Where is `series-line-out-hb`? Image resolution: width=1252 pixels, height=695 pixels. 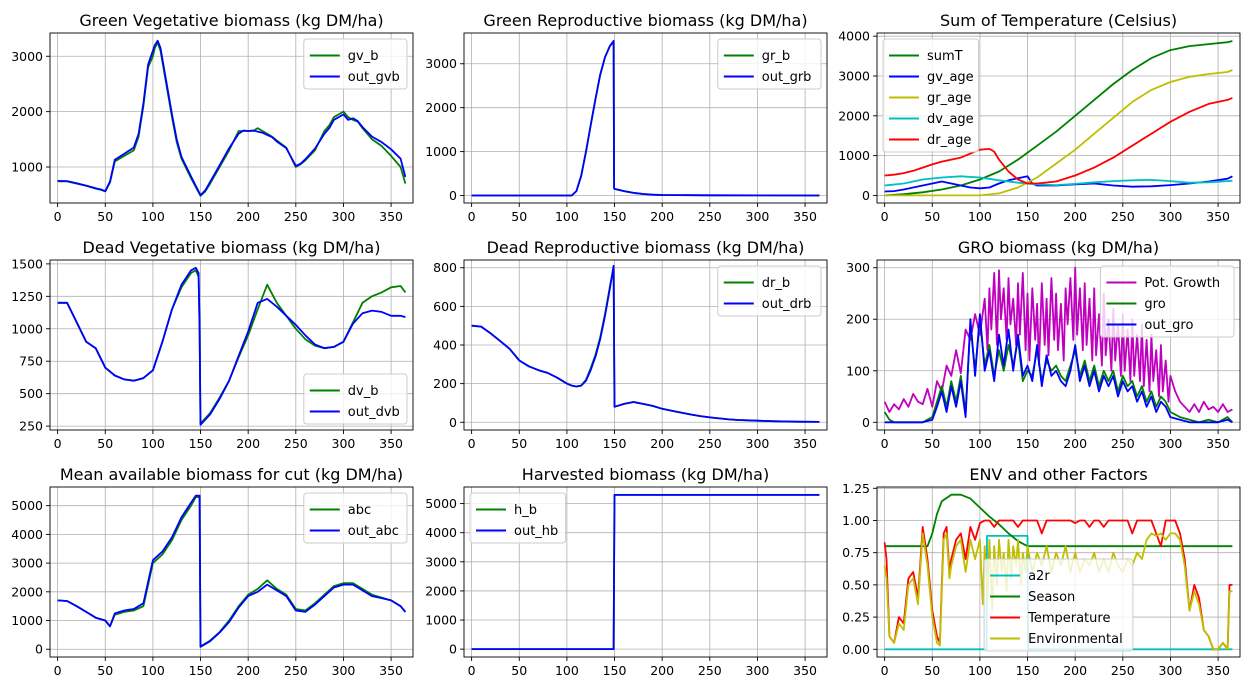
series-line-out-hb is located at coordinates (645, 571).